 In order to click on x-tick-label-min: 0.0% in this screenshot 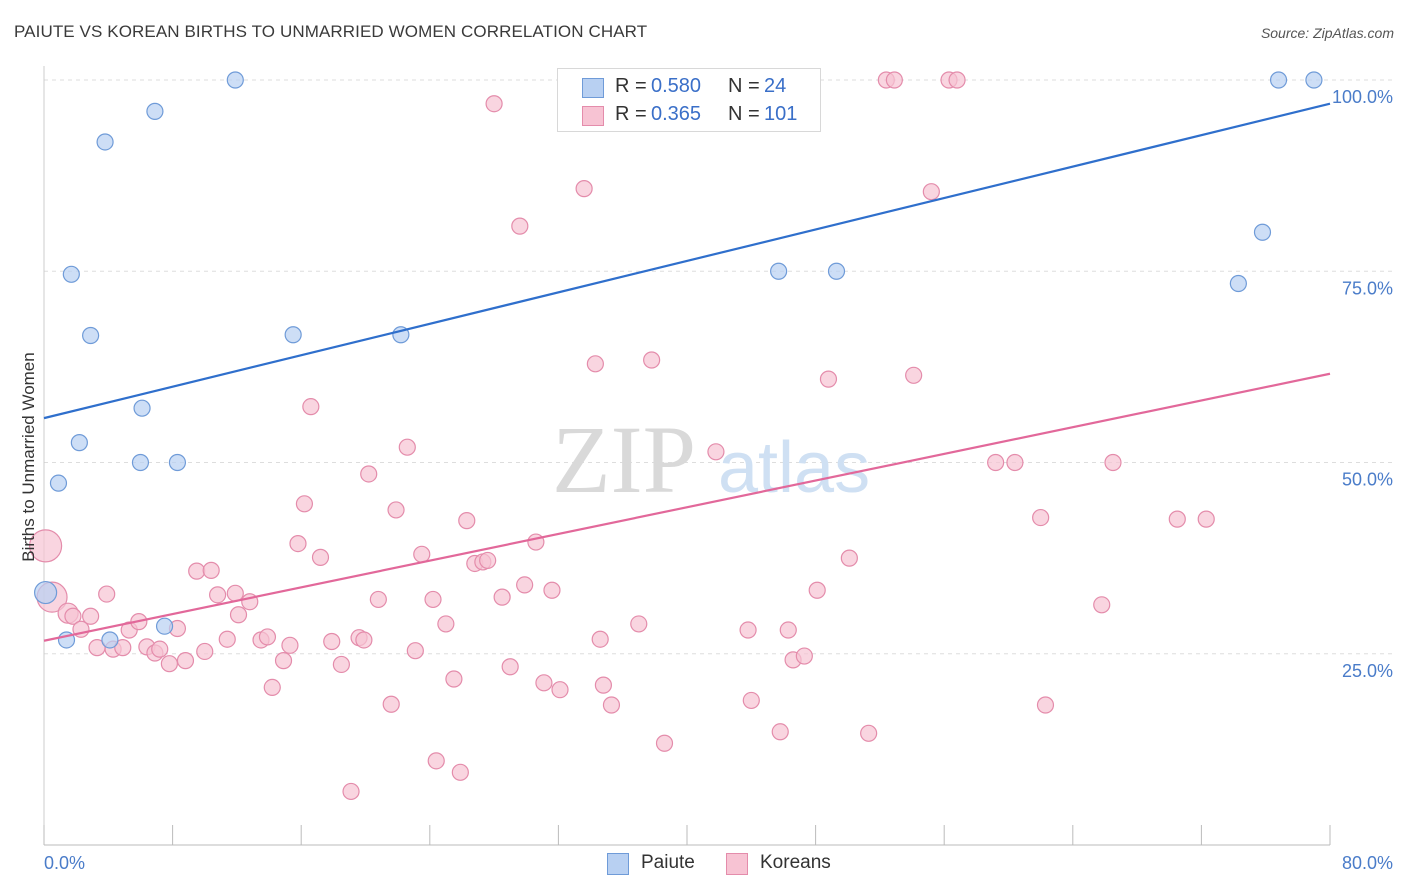, I will do `click(64, 863)`.